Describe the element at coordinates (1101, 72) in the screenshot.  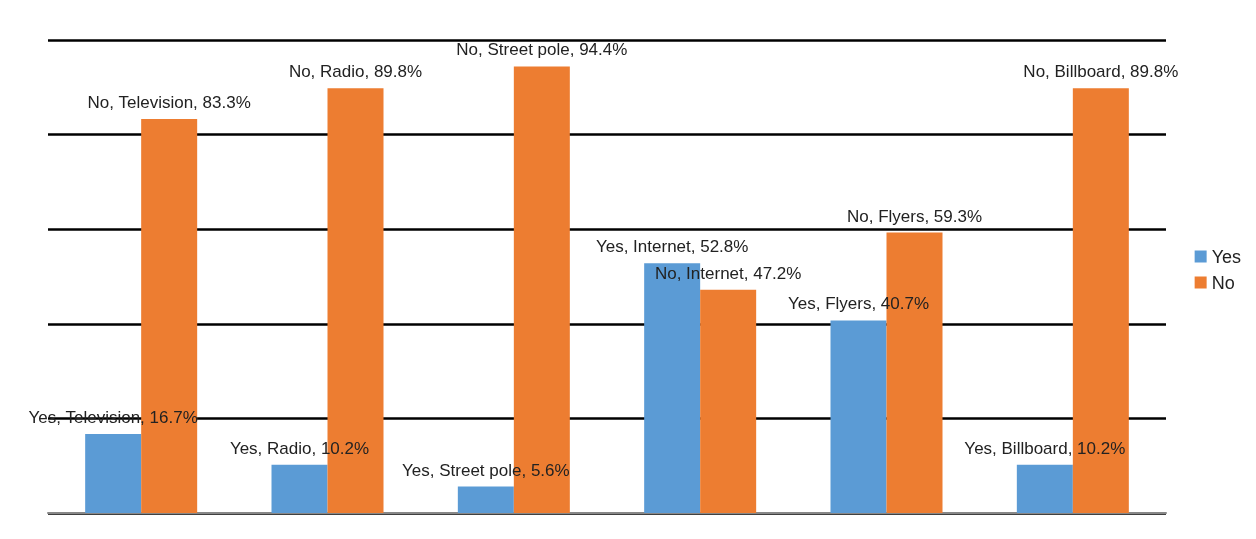
I see `data-label: No, Billboard, 89.8%` at that location.